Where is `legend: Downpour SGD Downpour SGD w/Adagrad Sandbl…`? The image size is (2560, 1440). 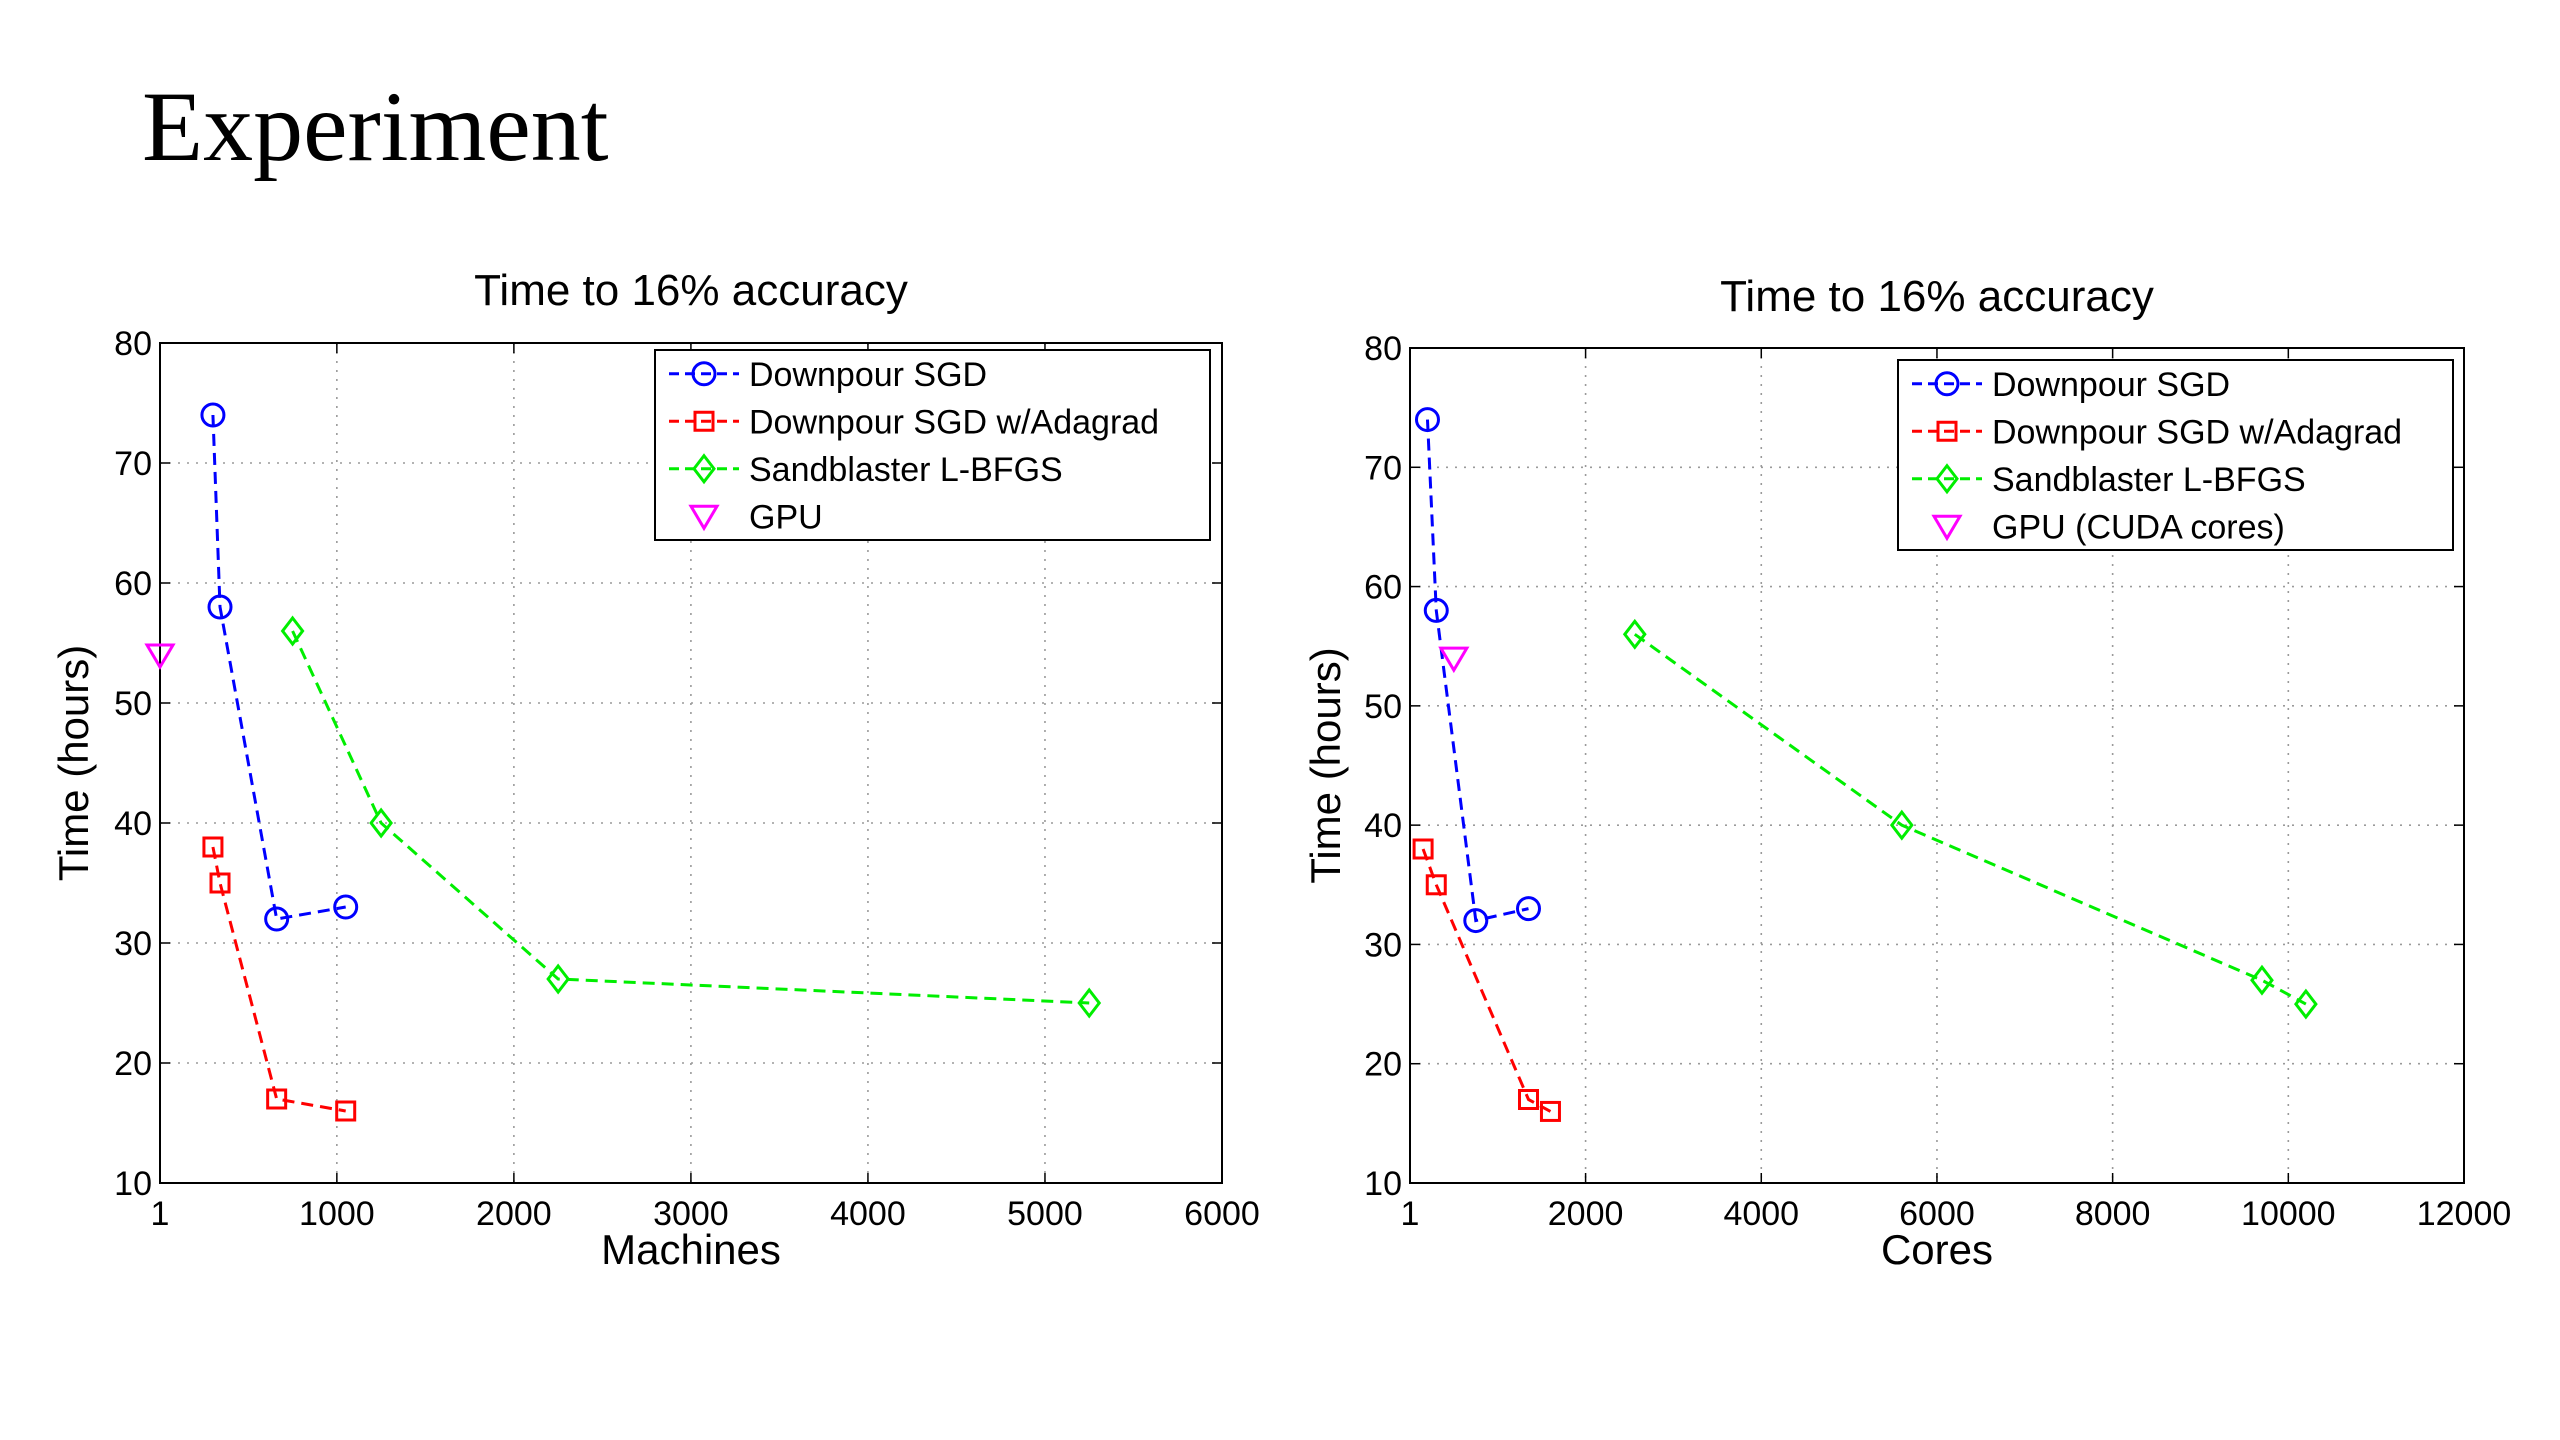
legend: Downpour SGD Downpour SGD w/Adagrad Sandbl… is located at coordinates (932, 445).